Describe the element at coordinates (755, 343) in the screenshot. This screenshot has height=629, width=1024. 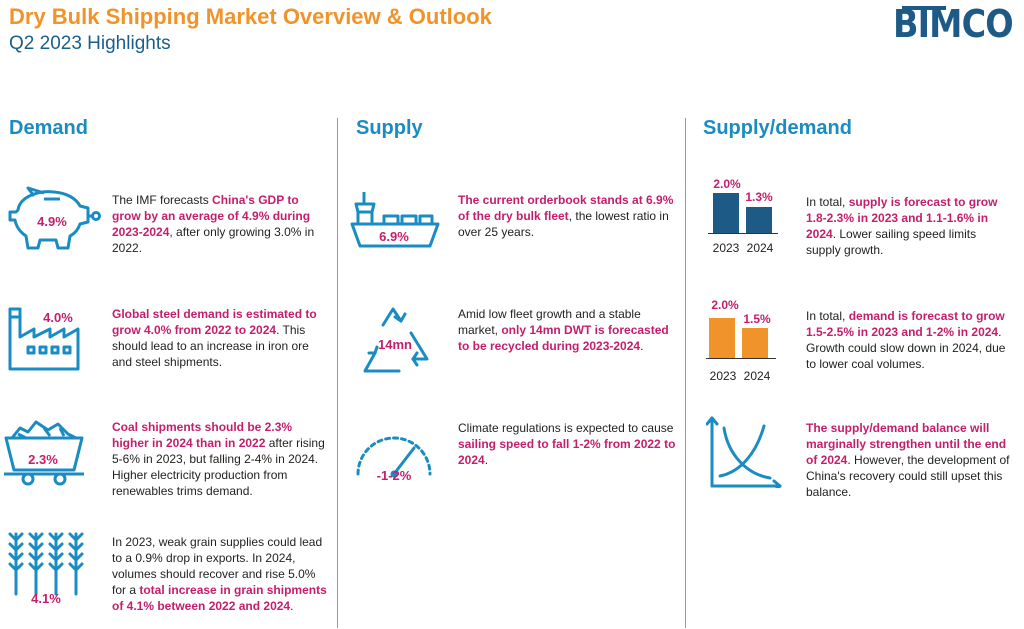
I see `demand-bar-2024` at that location.